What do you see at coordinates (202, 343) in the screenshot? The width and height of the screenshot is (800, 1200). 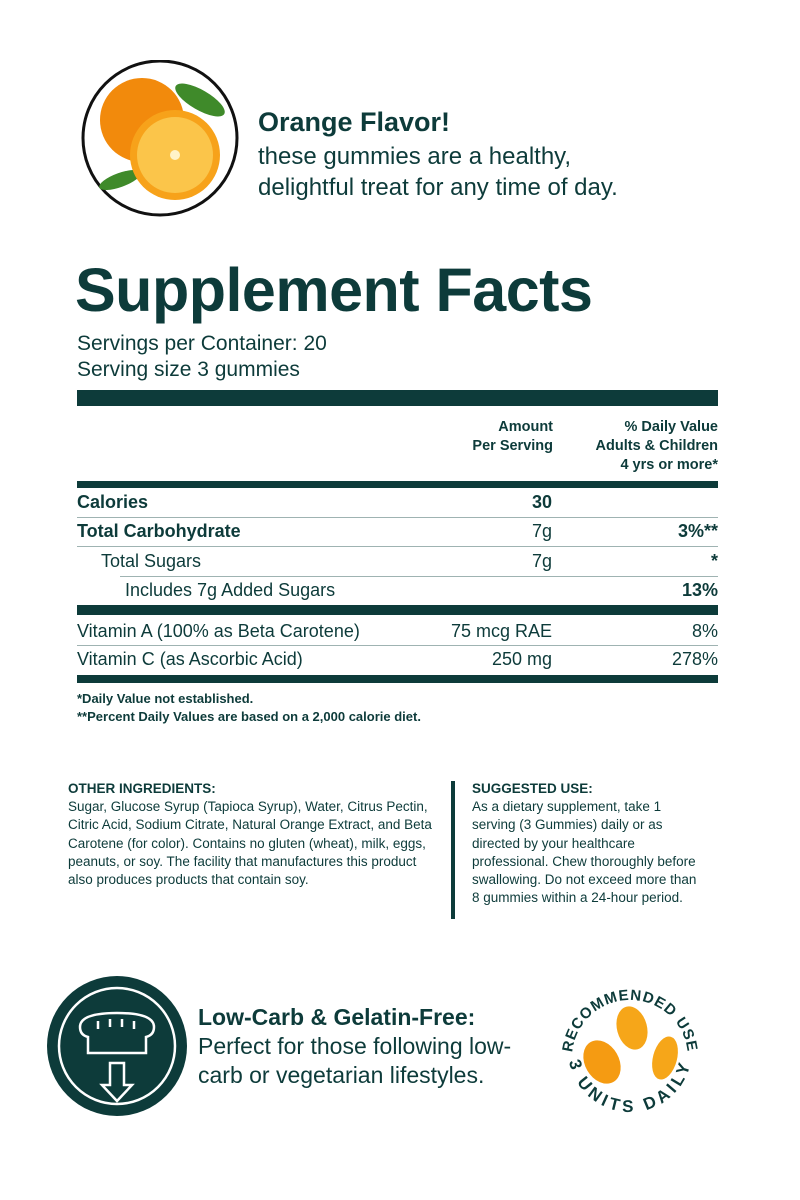 I see `servings-per-container: Servings per Container: 20` at bounding box center [202, 343].